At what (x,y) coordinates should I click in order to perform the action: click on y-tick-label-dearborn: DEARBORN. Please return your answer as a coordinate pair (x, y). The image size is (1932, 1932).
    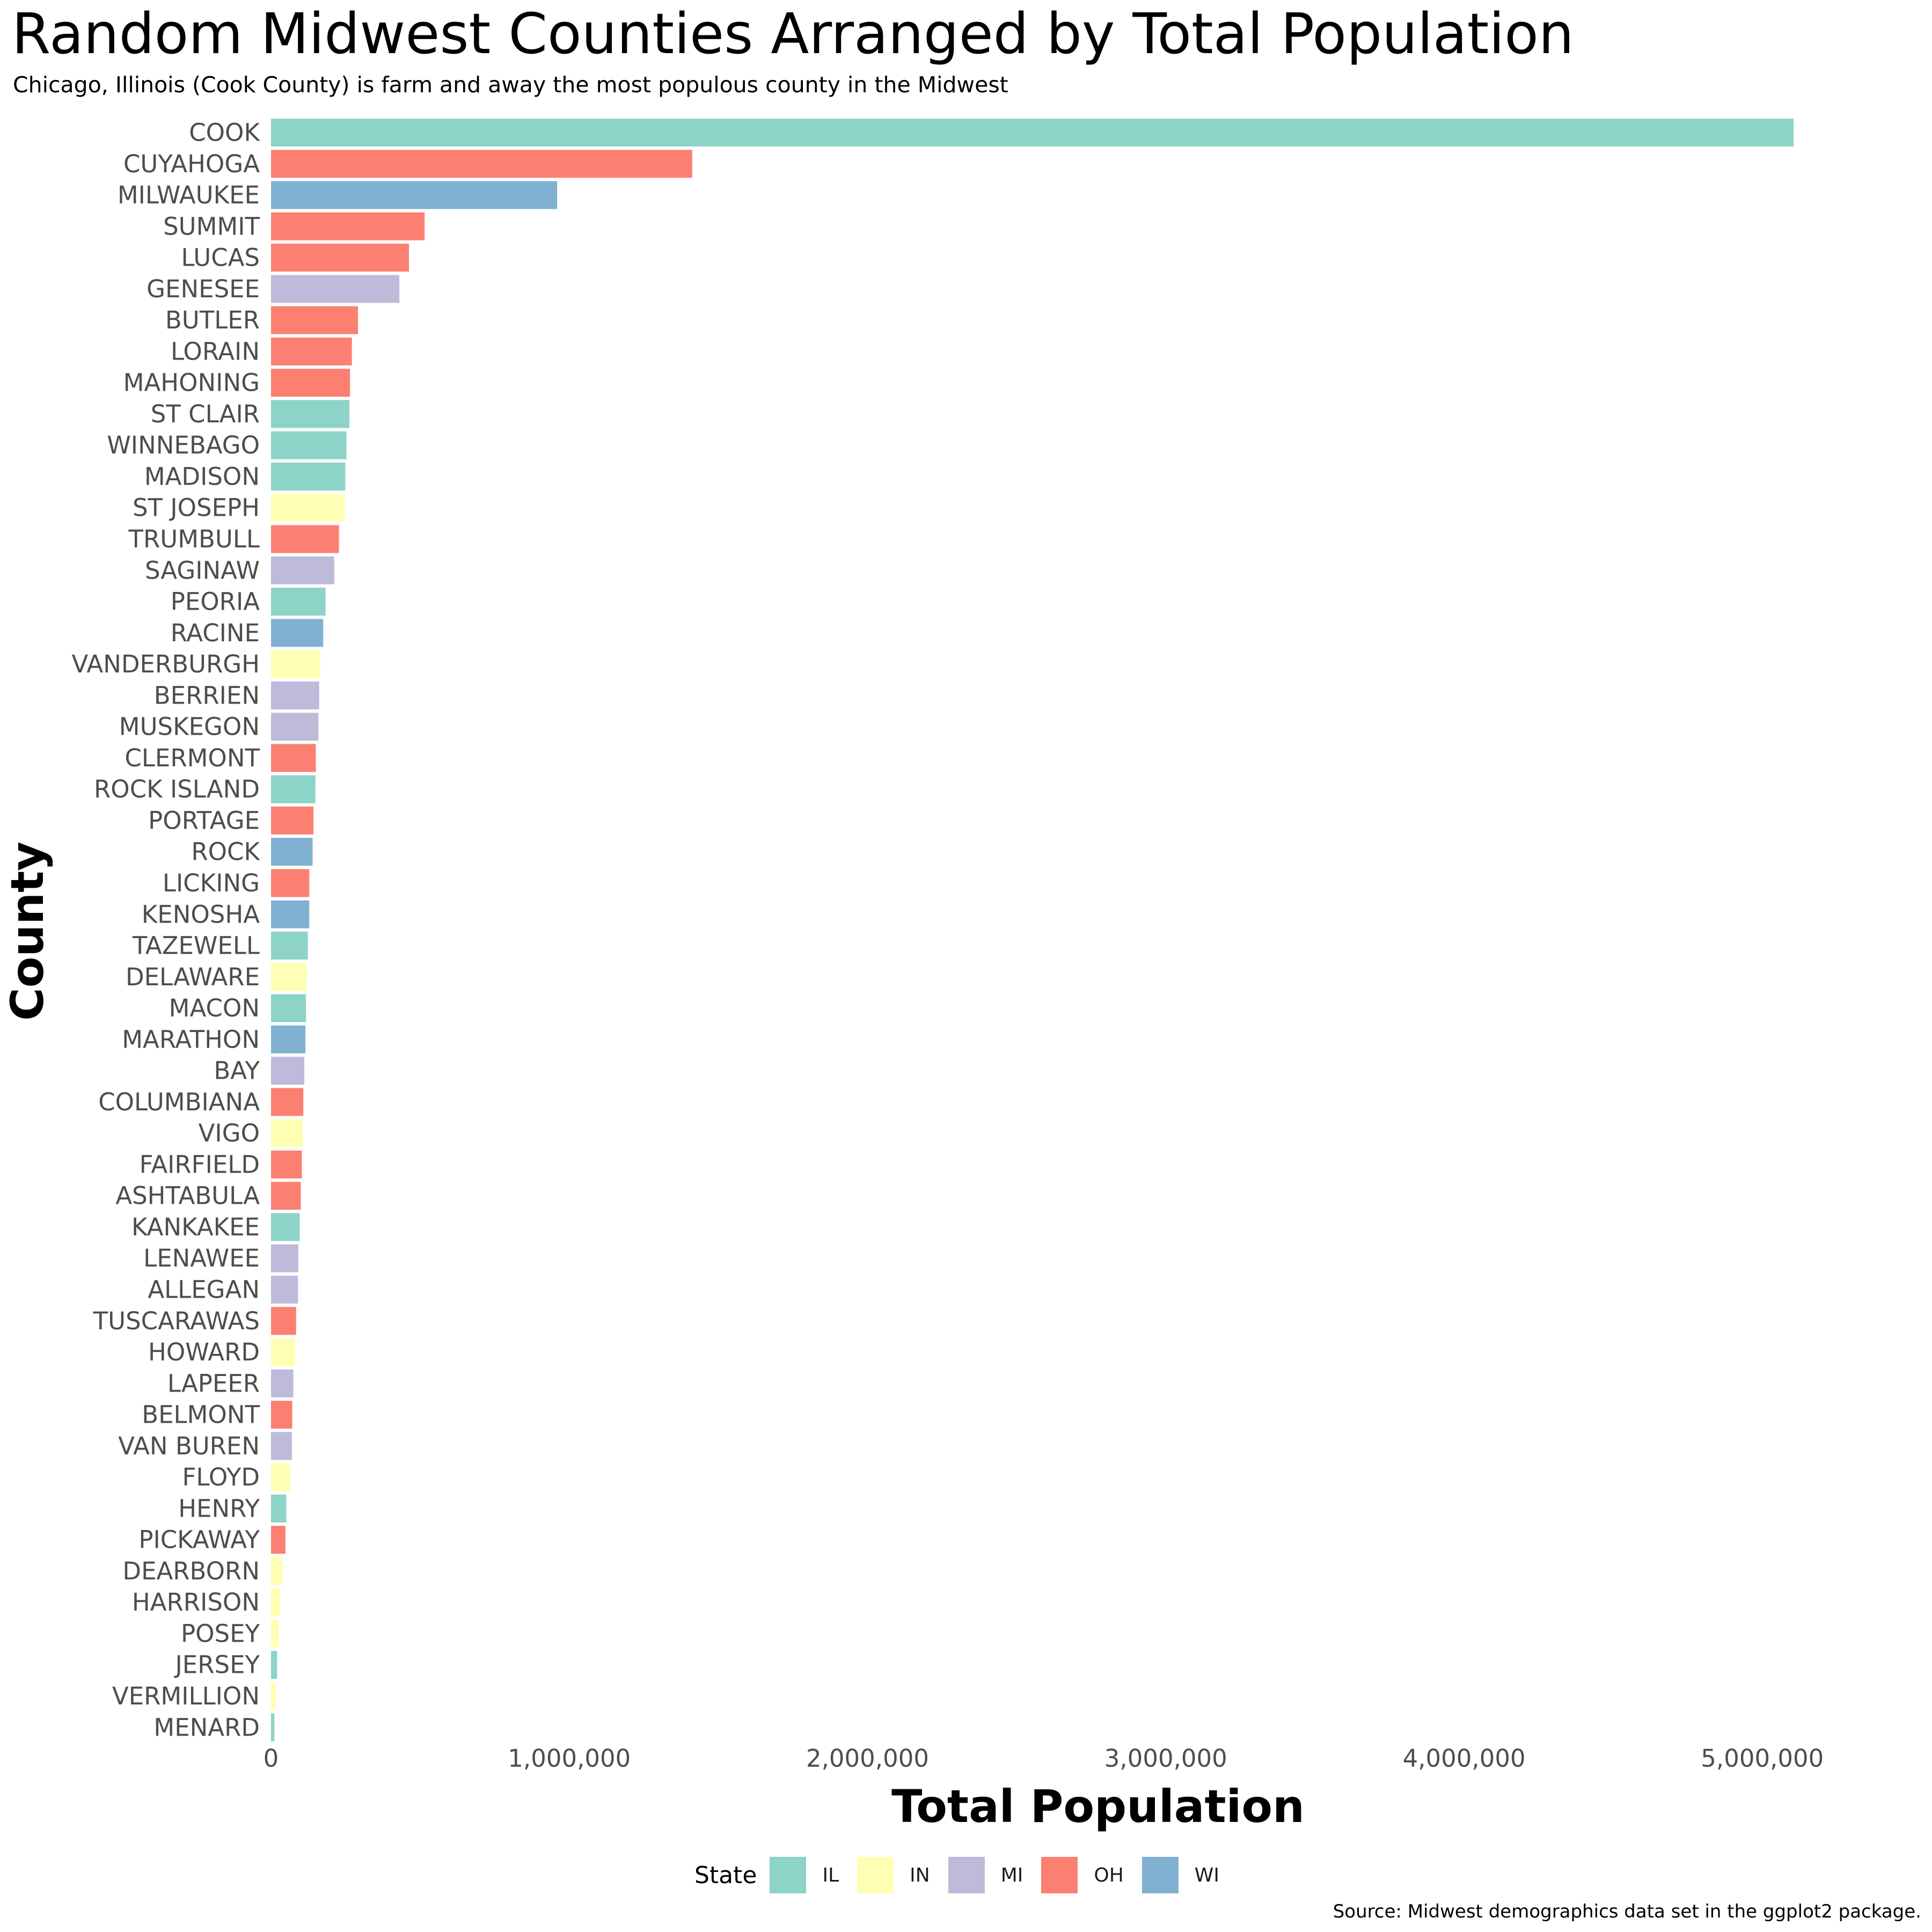
    Looking at the image, I should click on (191, 1571).